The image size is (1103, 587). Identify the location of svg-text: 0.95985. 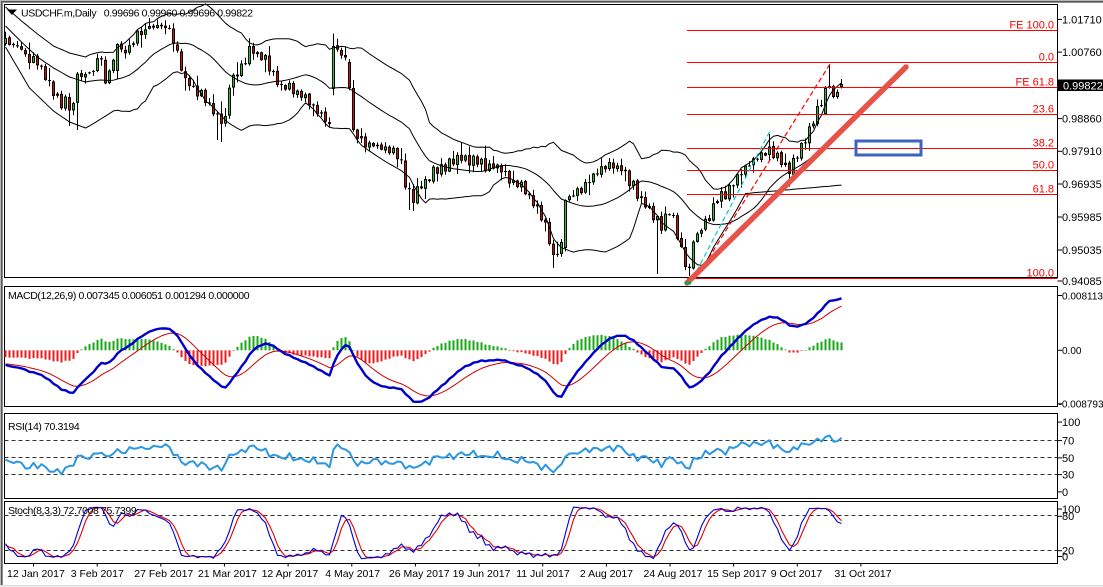
(1082, 218).